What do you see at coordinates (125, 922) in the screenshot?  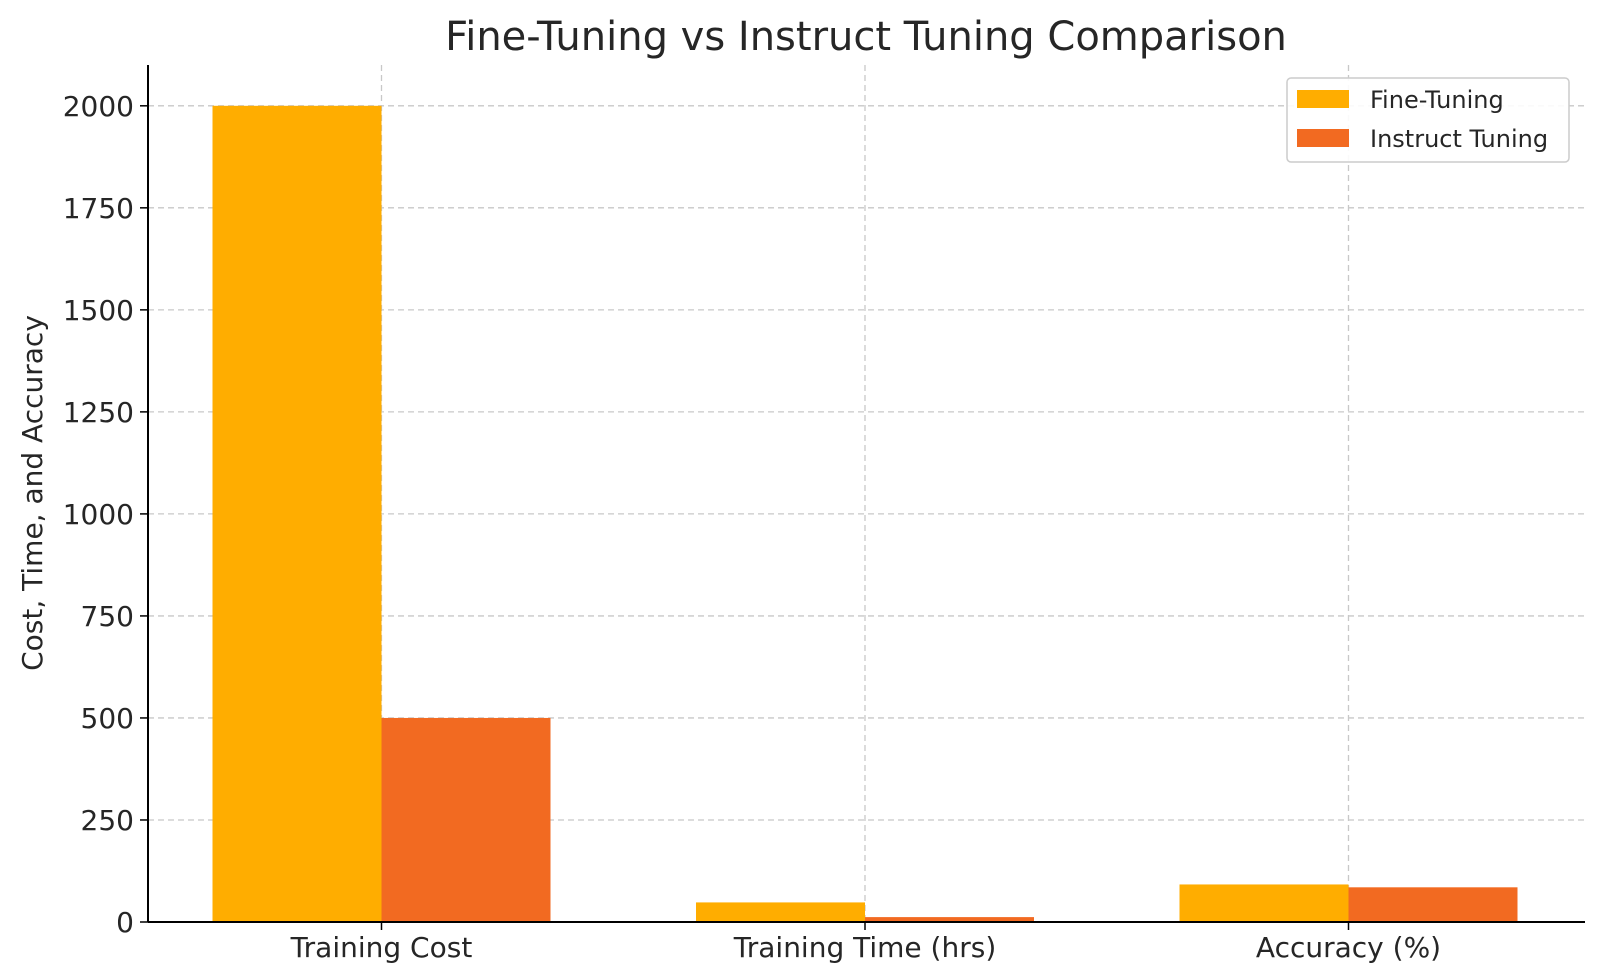 I see `y-tick-label: 0` at bounding box center [125, 922].